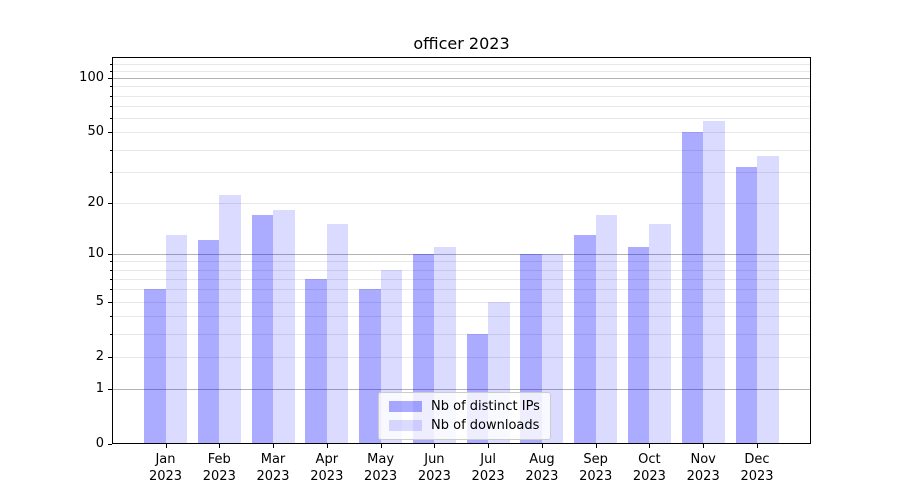 The image size is (900, 500). Describe the element at coordinates (464, 416) in the screenshot. I see `legend: Nb of distinct IPs Nb of downloads` at that location.